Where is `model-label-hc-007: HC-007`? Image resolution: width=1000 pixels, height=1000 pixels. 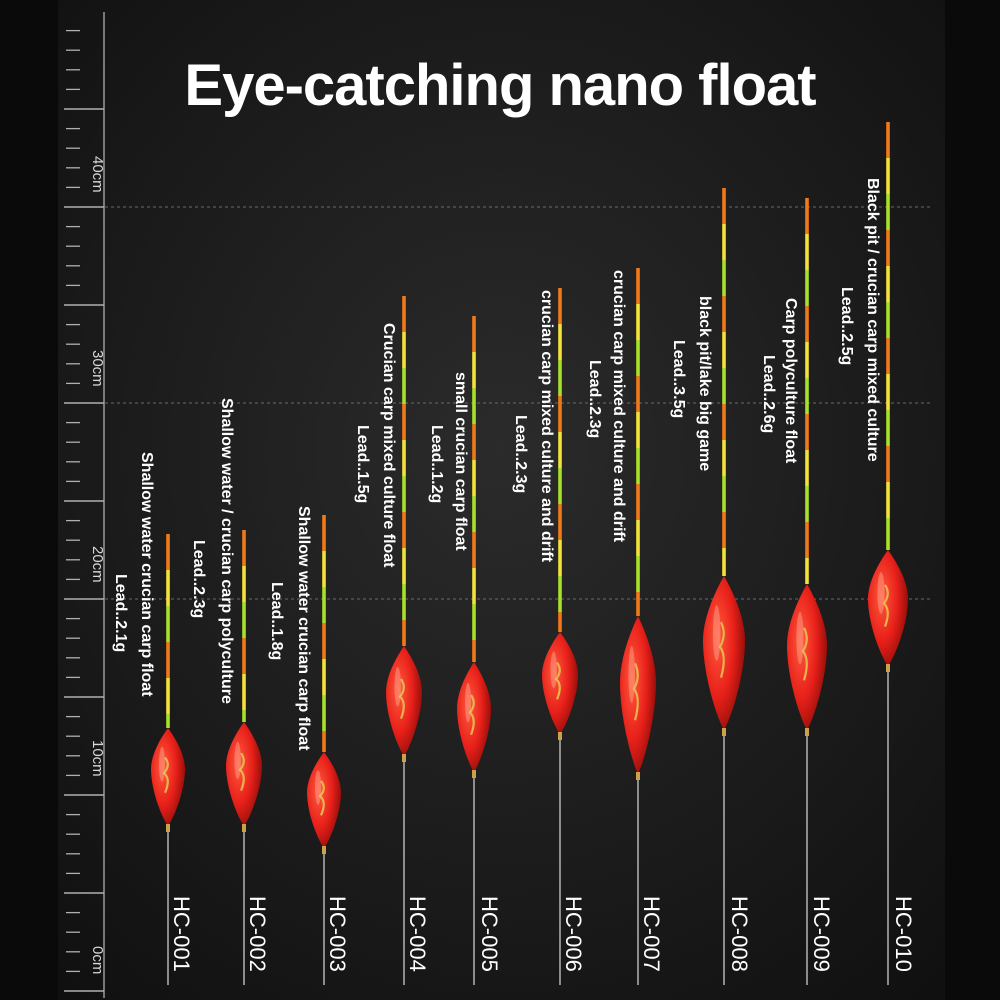 model-label-hc-007: HC-007 is located at coordinates (651, 934).